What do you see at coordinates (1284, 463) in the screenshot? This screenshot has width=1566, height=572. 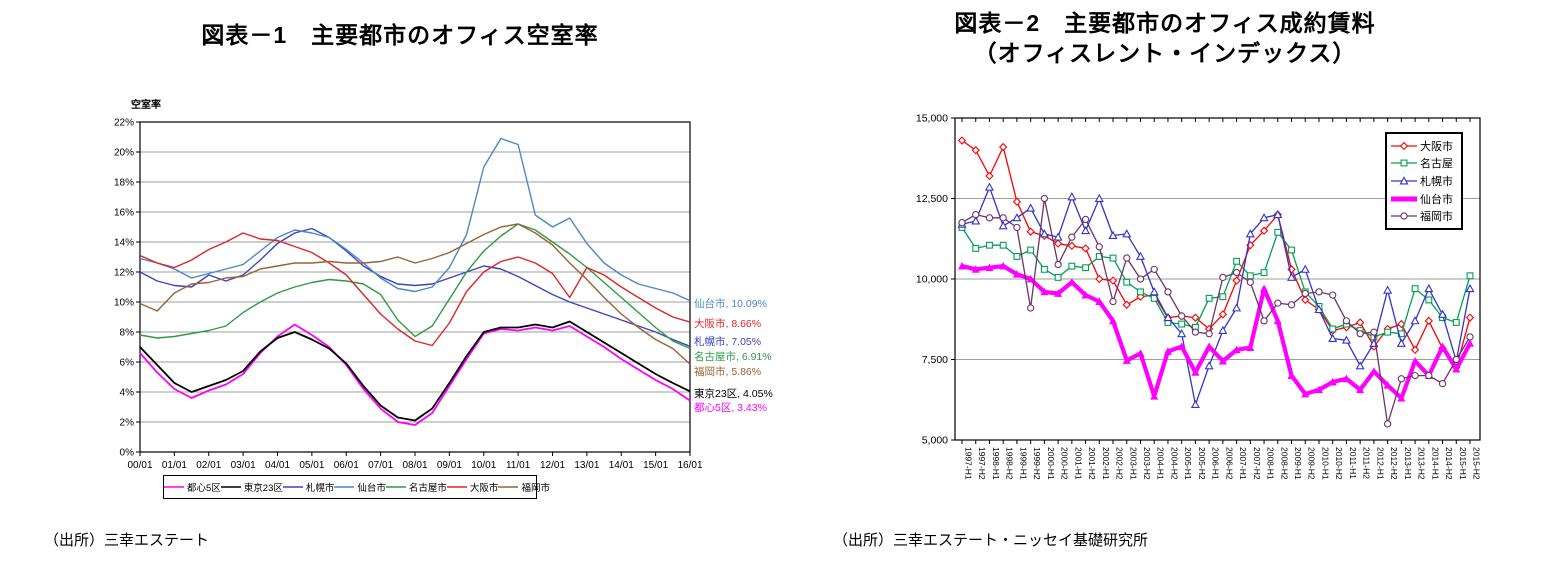 I see `x-tick-label: 2008-H2` at bounding box center [1284, 463].